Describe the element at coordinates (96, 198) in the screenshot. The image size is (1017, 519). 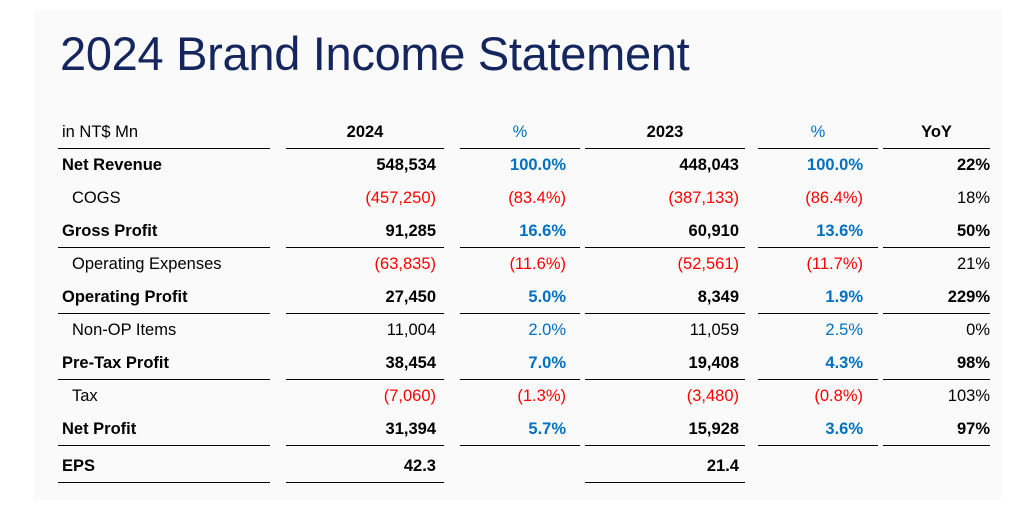
I see `row-label: COGS` at that location.